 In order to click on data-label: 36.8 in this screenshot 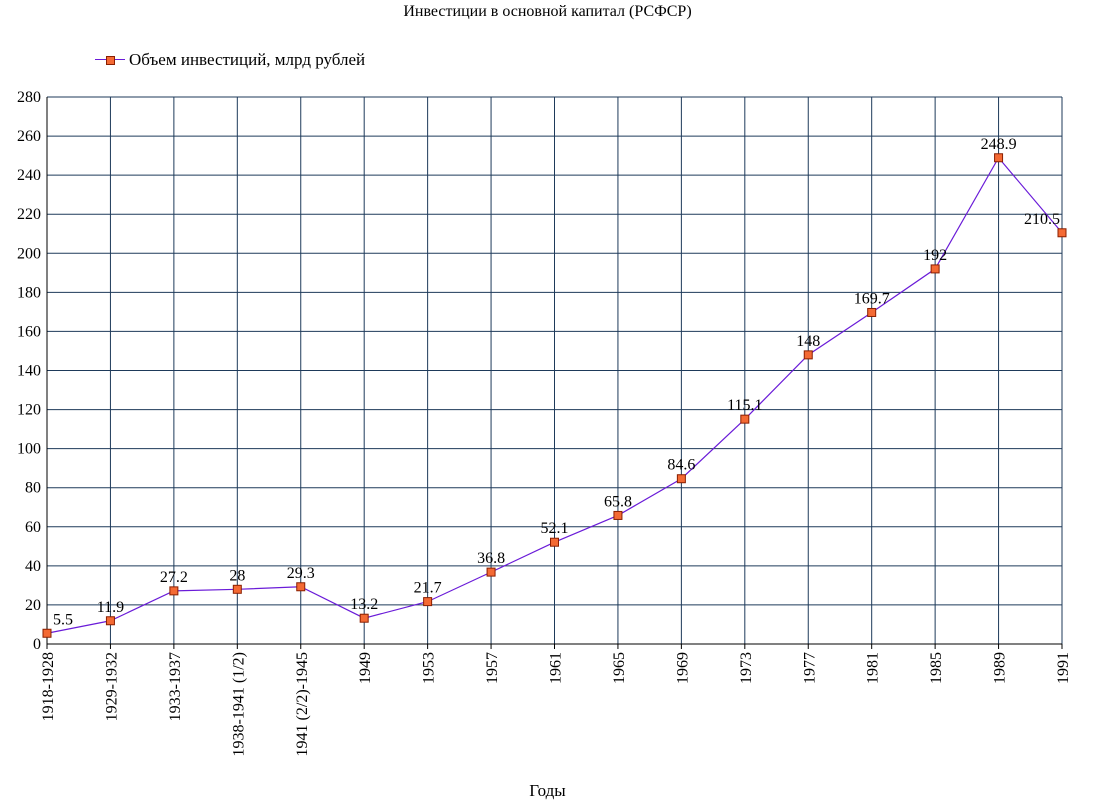, I will do `click(491, 558)`.